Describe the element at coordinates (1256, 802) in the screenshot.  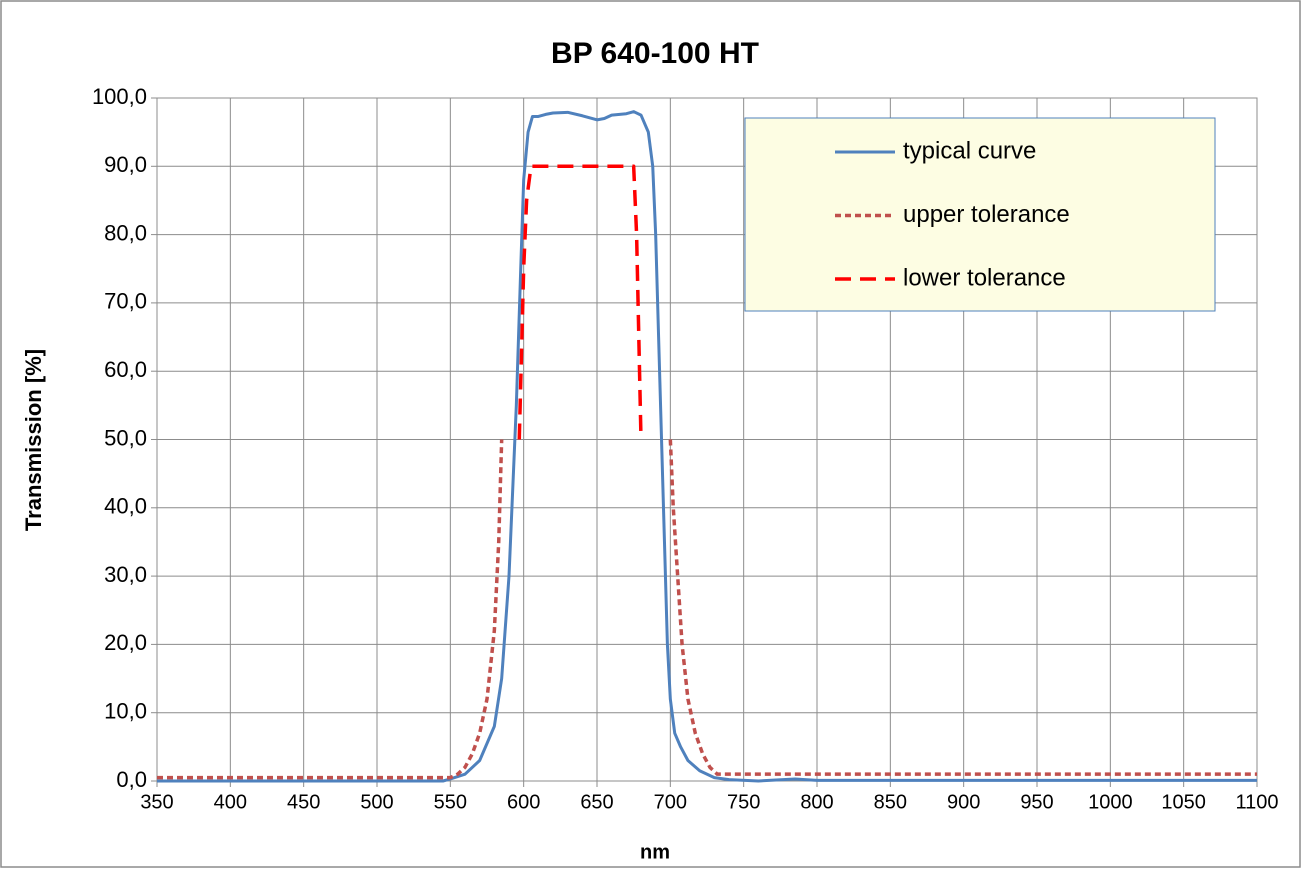
I see `x-tick-label: 1100` at that location.